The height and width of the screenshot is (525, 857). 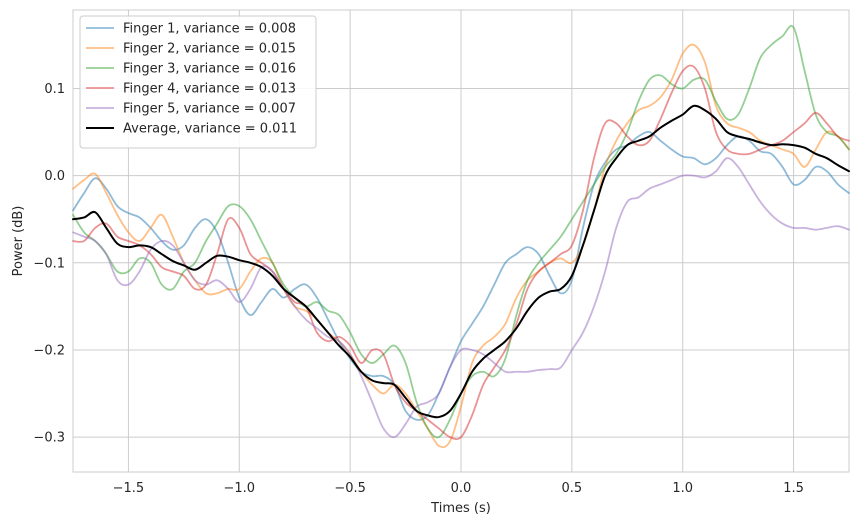 What do you see at coordinates (49, 438) in the screenshot?
I see `y-tick-label: −0.3` at bounding box center [49, 438].